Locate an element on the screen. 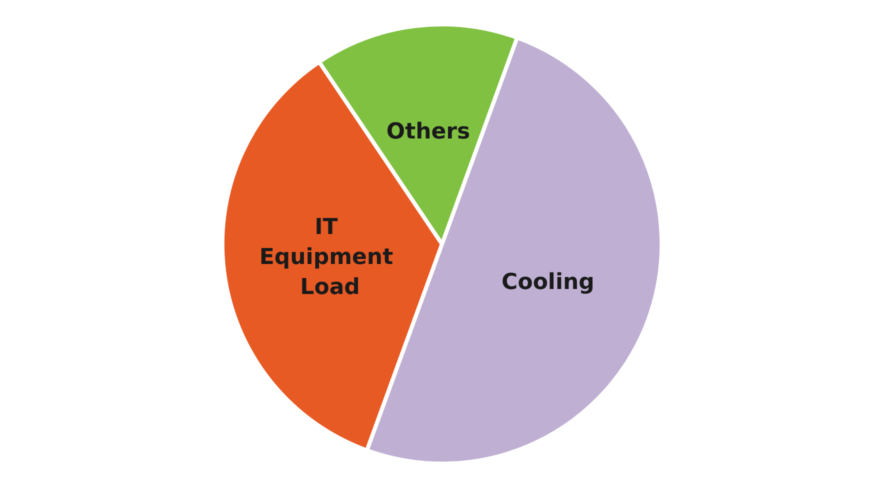  slice-label: Others is located at coordinates (428, 132).